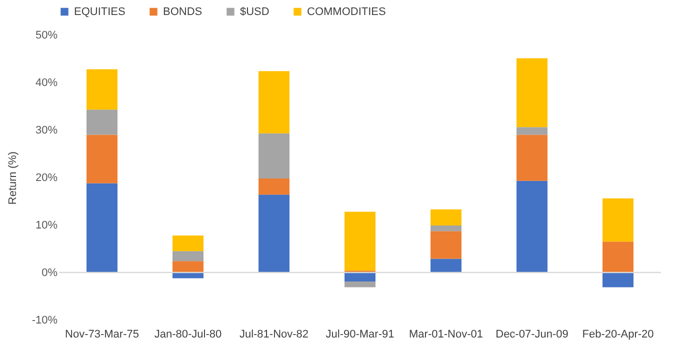  Describe the element at coordinates (532, 334) in the screenshot. I see `x-tick-label: Dec-07-Jun-09` at that location.